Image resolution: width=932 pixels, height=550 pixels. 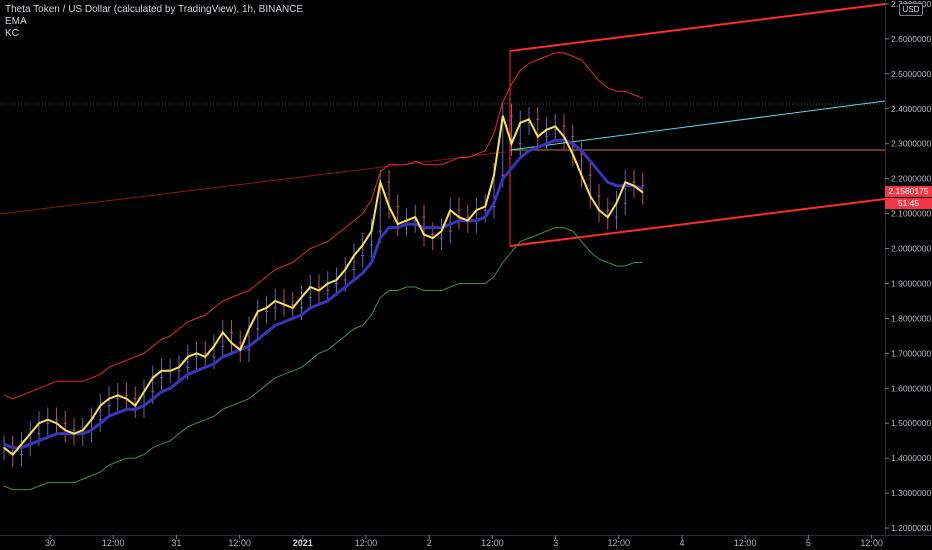 I want to click on price-axis-label: 2.5000000, so click(x=911, y=74).